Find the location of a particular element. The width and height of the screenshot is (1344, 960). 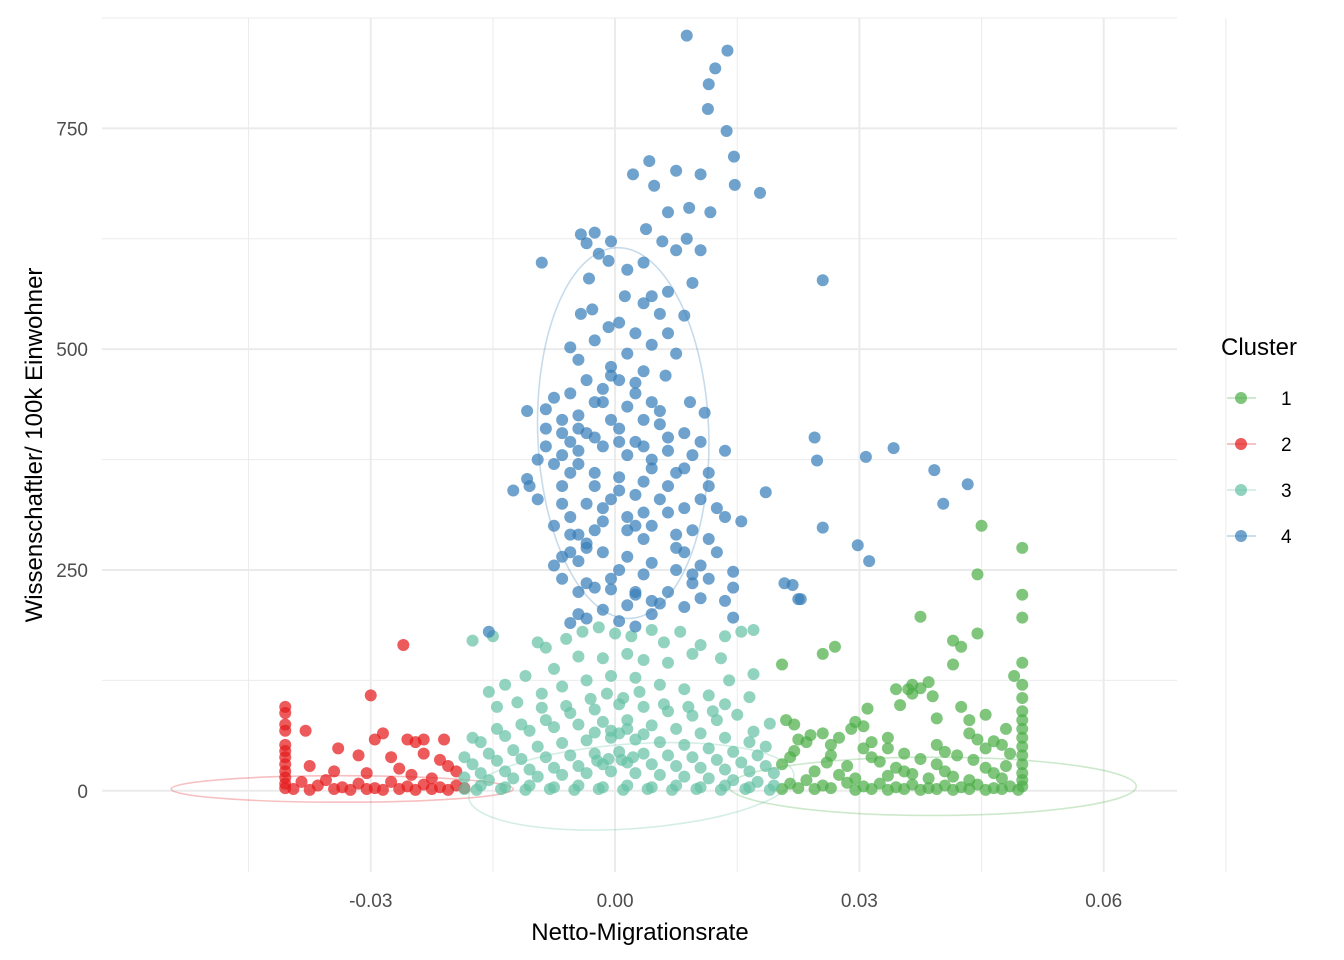

x-tick-label: 0.03 is located at coordinates (859, 901).